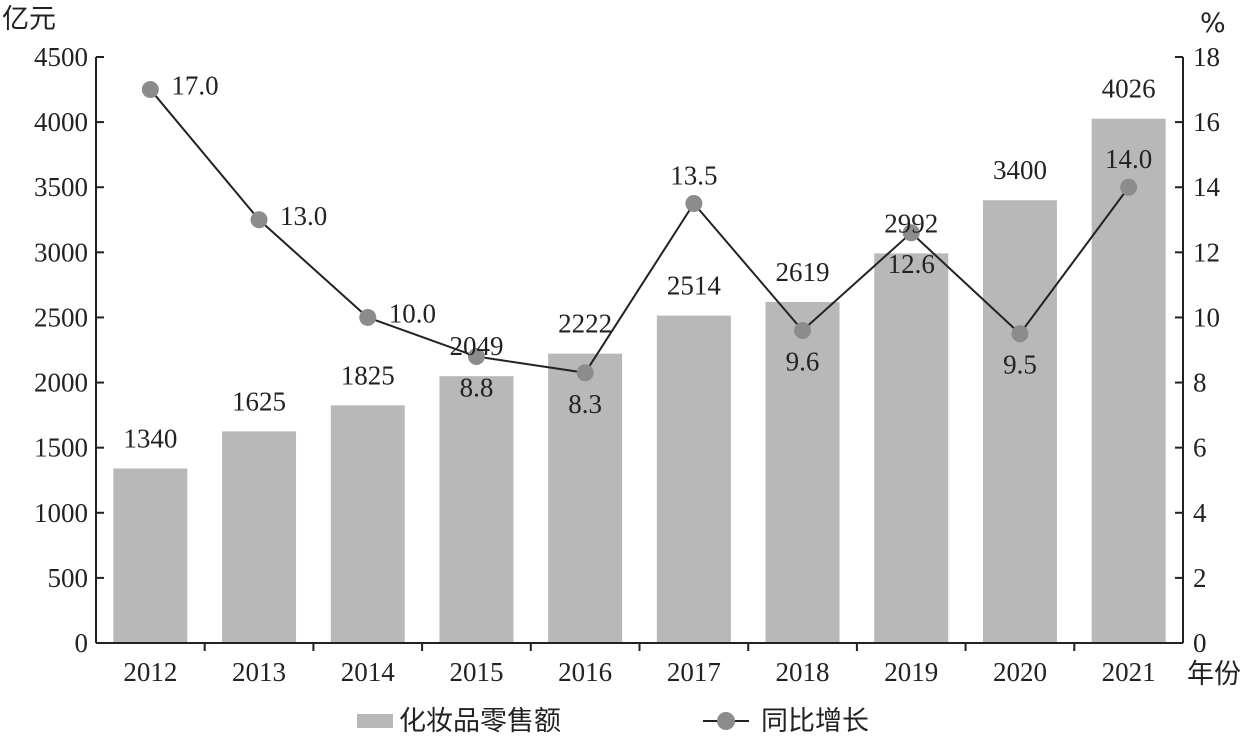 This screenshot has width=1253, height=736. What do you see at coordinates (1129, 89) in the screenshot?
I see `bar-value-label: 4026` at bounding box center [1129, 89].